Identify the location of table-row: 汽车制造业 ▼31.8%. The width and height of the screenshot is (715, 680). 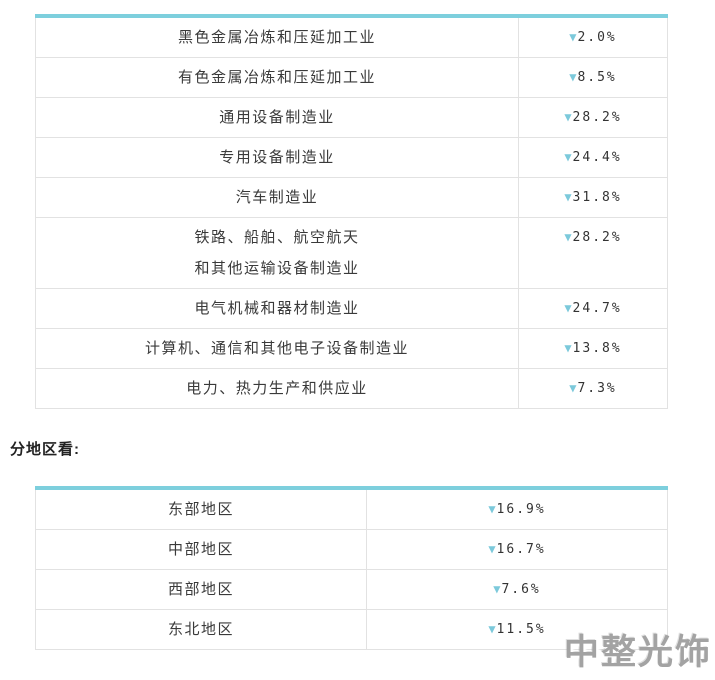
(351, 197).